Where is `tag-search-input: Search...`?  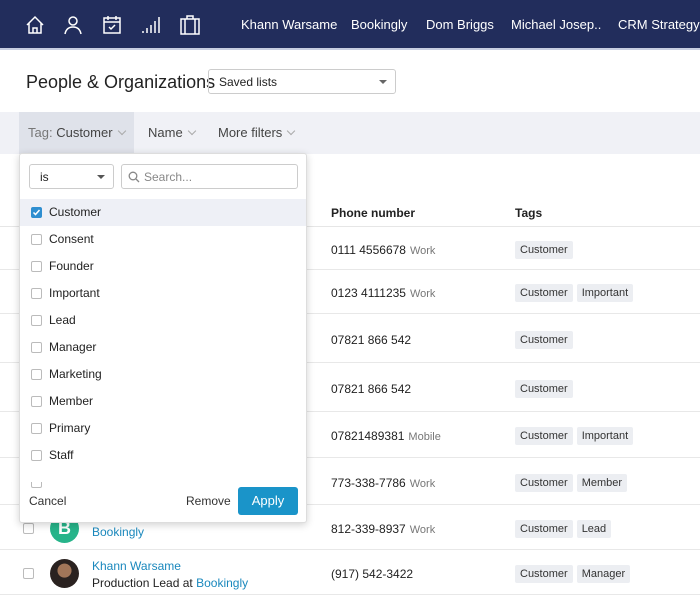 tag-search-input: Search... is located at coordinates (209, 176).